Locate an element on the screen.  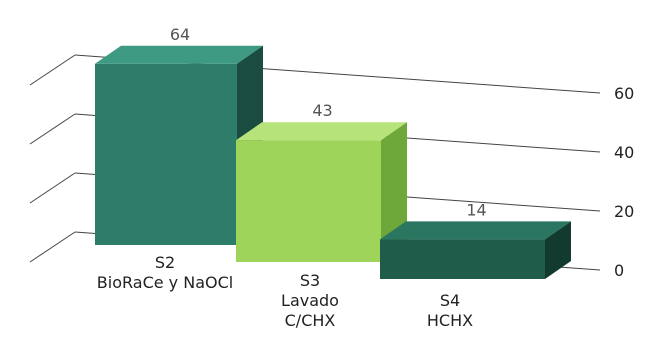
data-label-2: 14 is located at coordinates (476, 209).